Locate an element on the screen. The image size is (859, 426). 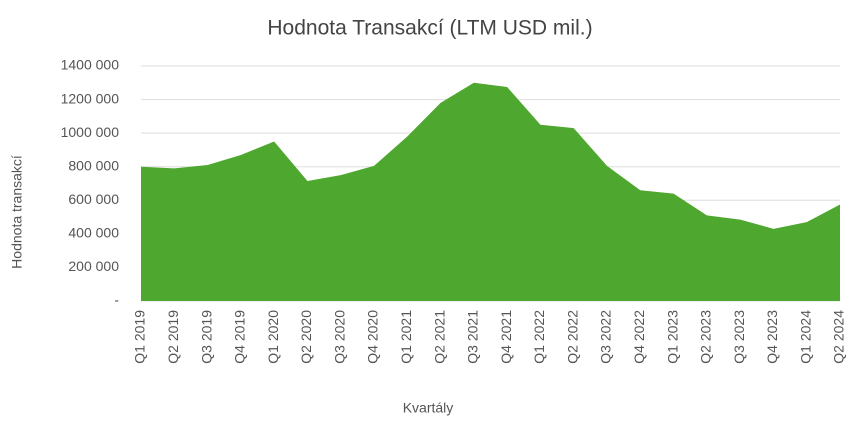
x-tick-label: Q1 2020 is located at coordinates (273, 337).